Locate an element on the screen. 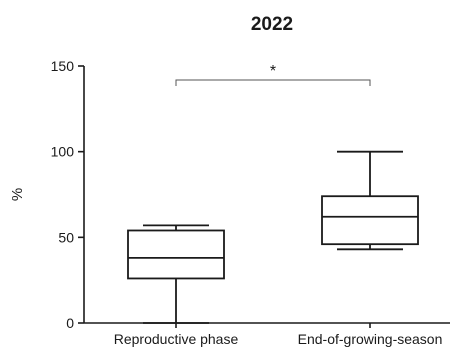  y-tick-label: 50 is located at coordinates (66, 237).